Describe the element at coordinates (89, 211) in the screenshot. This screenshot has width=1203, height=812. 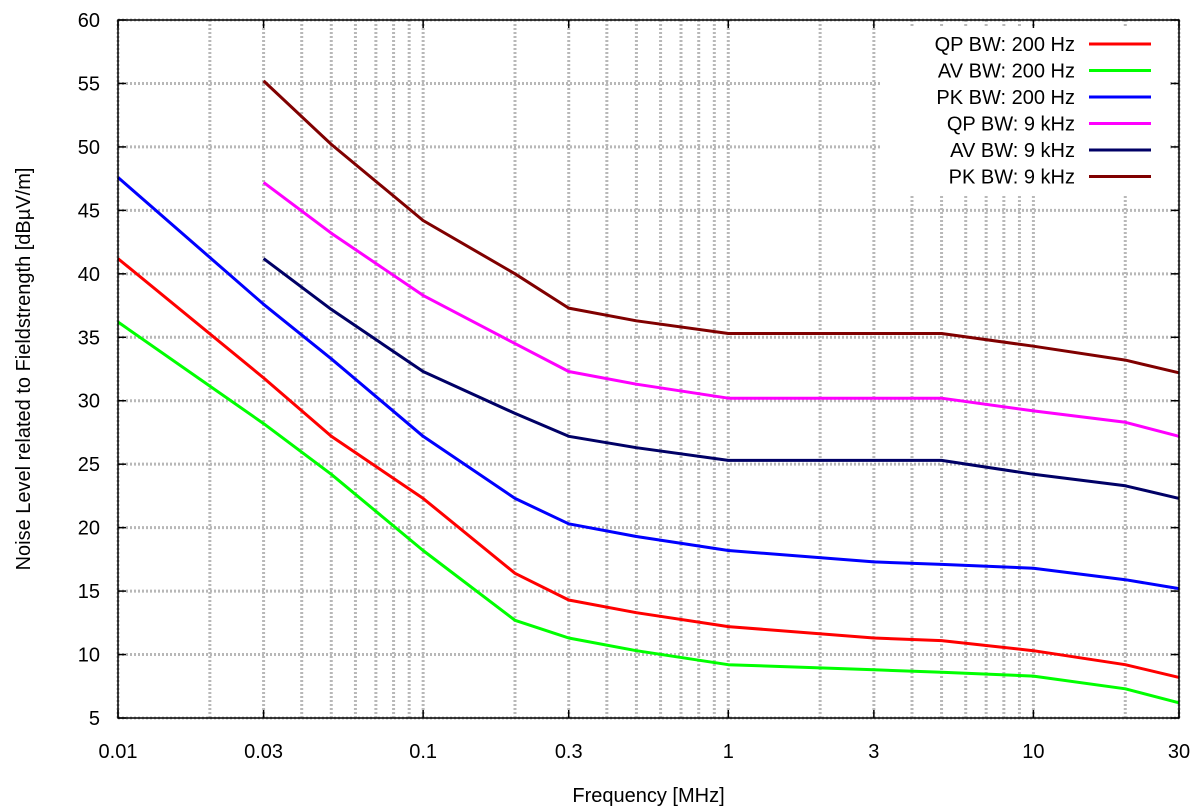
I see `y-tick-label: 45` at that location.